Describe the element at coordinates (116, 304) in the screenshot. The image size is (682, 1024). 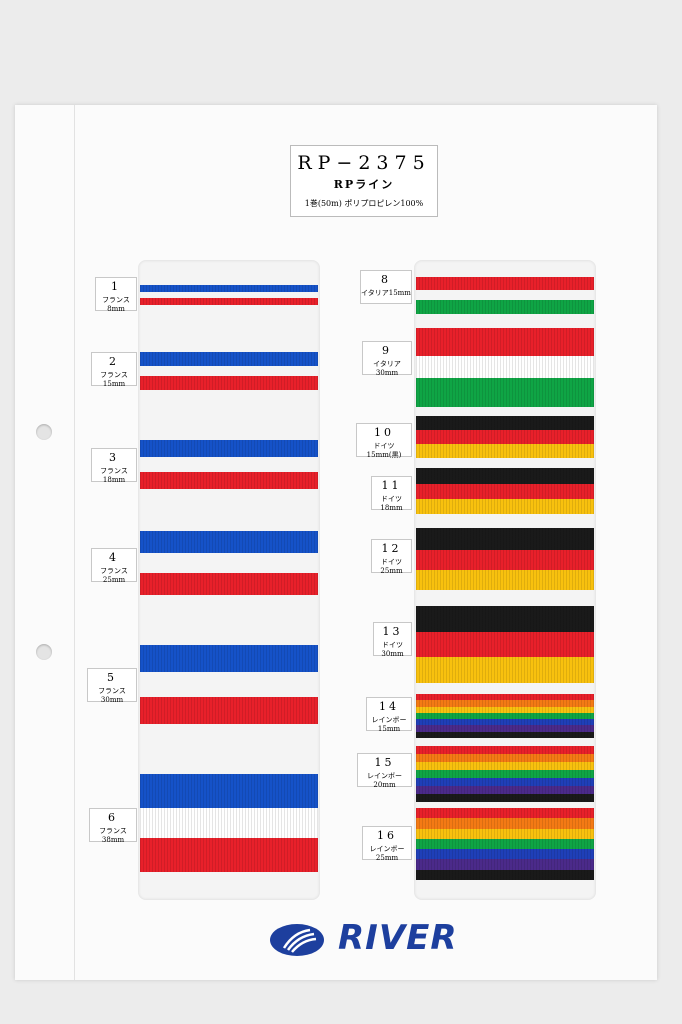
I see `sample-label: フランス8mm` at that location.